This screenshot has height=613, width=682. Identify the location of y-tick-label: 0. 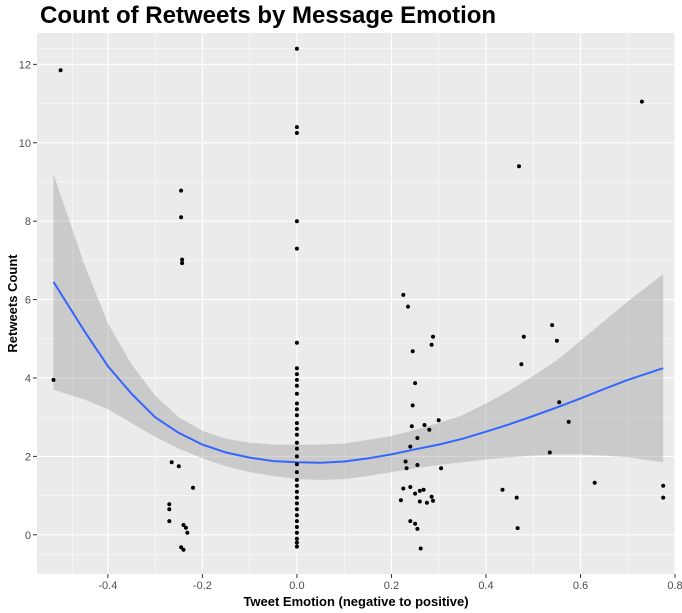
(28, 536).